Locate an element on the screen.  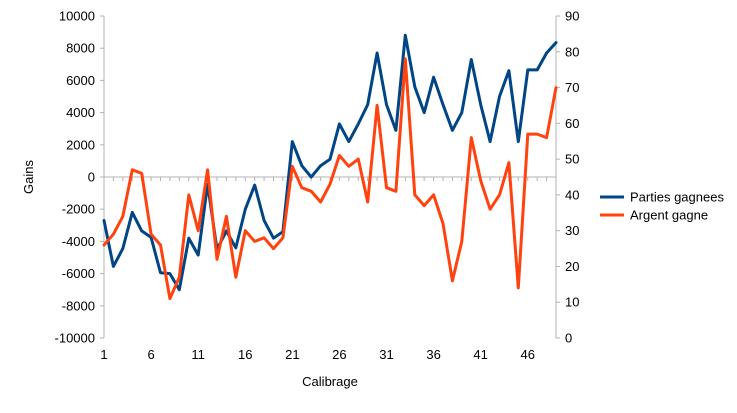
x-tick-label: 41 is located at coordinates (480, 354).